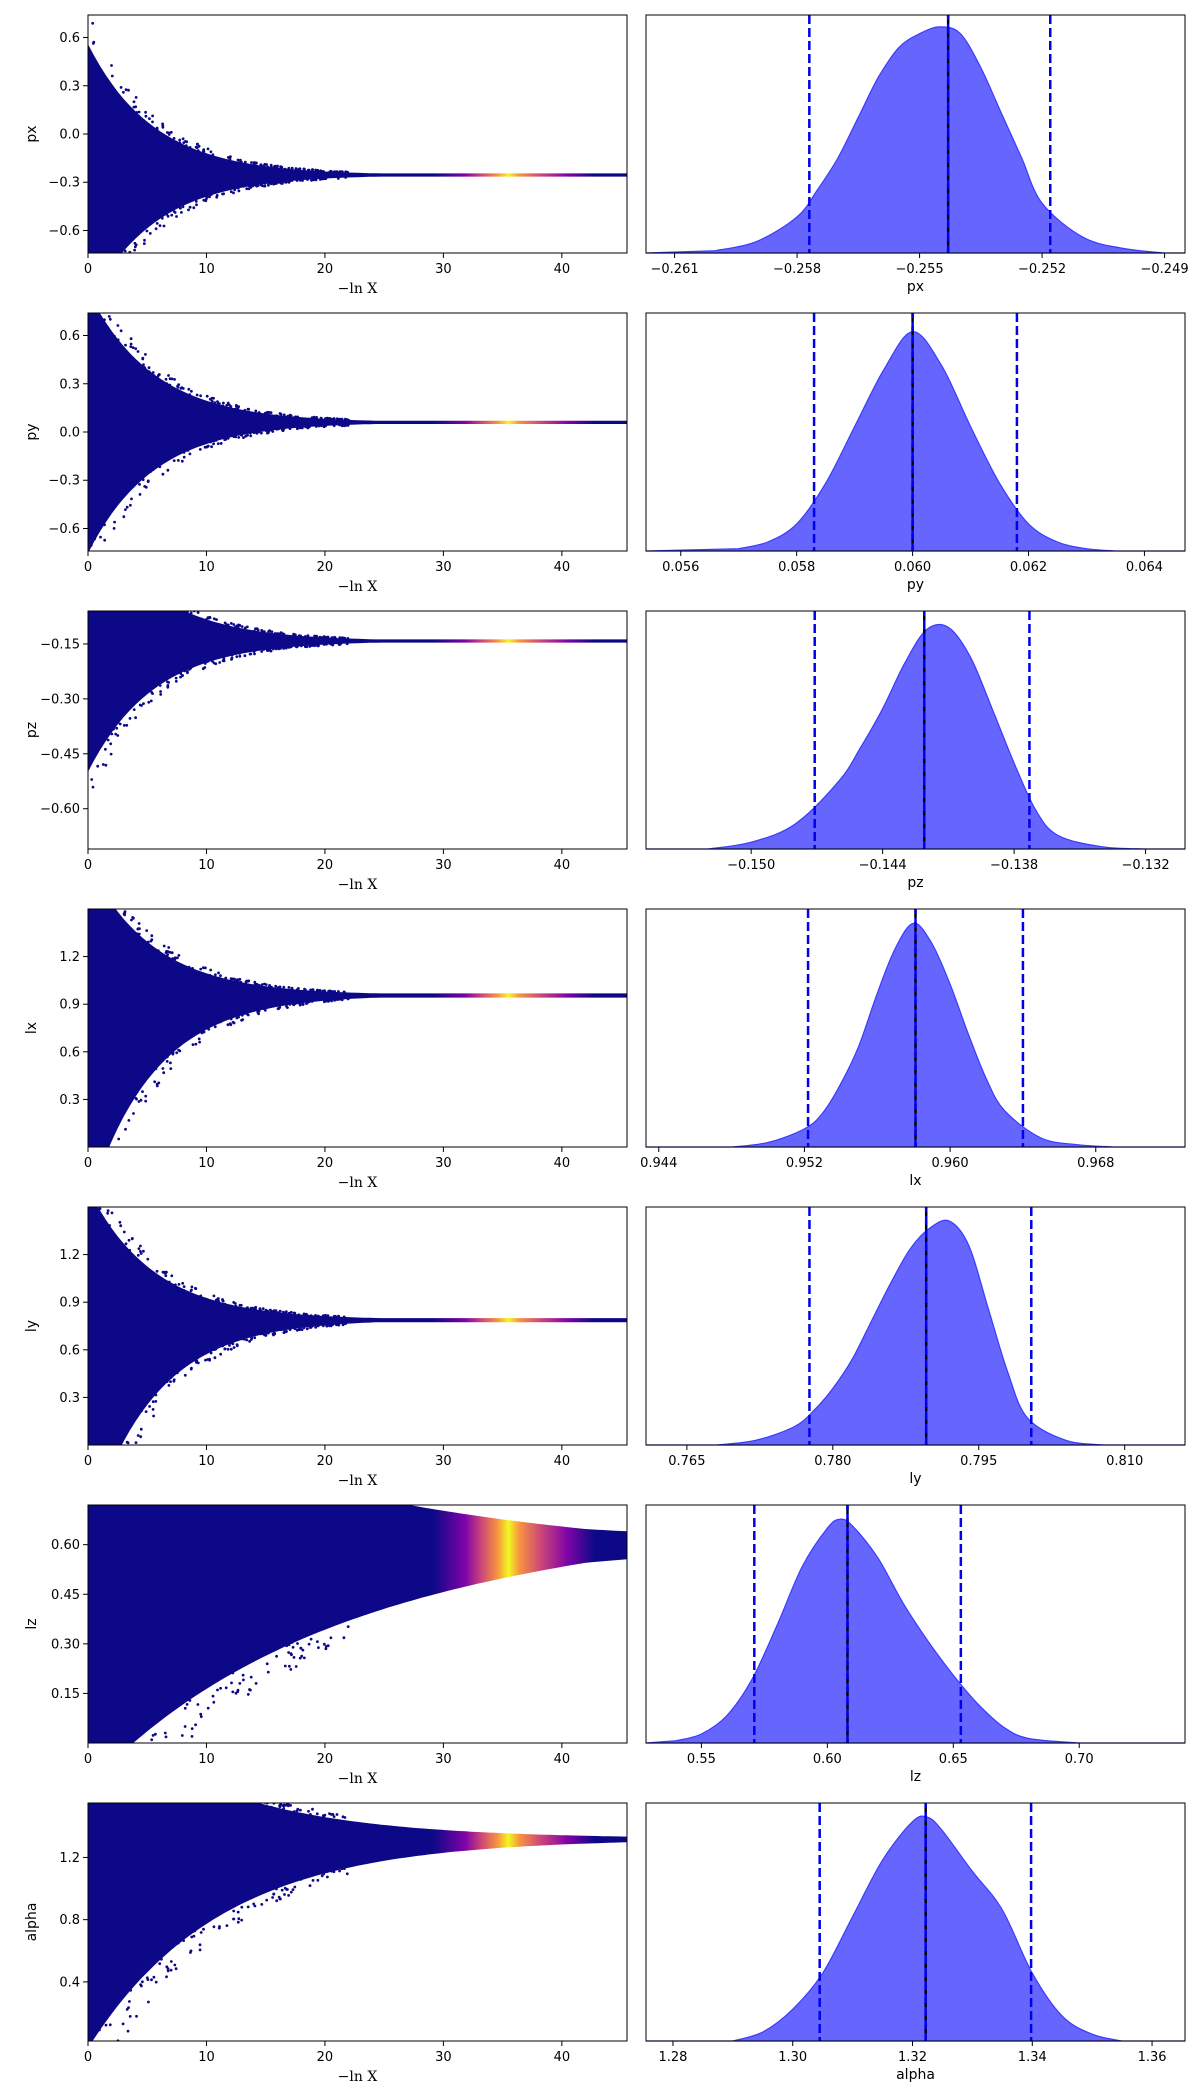  Describe the element at coordinates (65, 1595) in the screenshot. I see `y-tick-label: 0.45` at that location.